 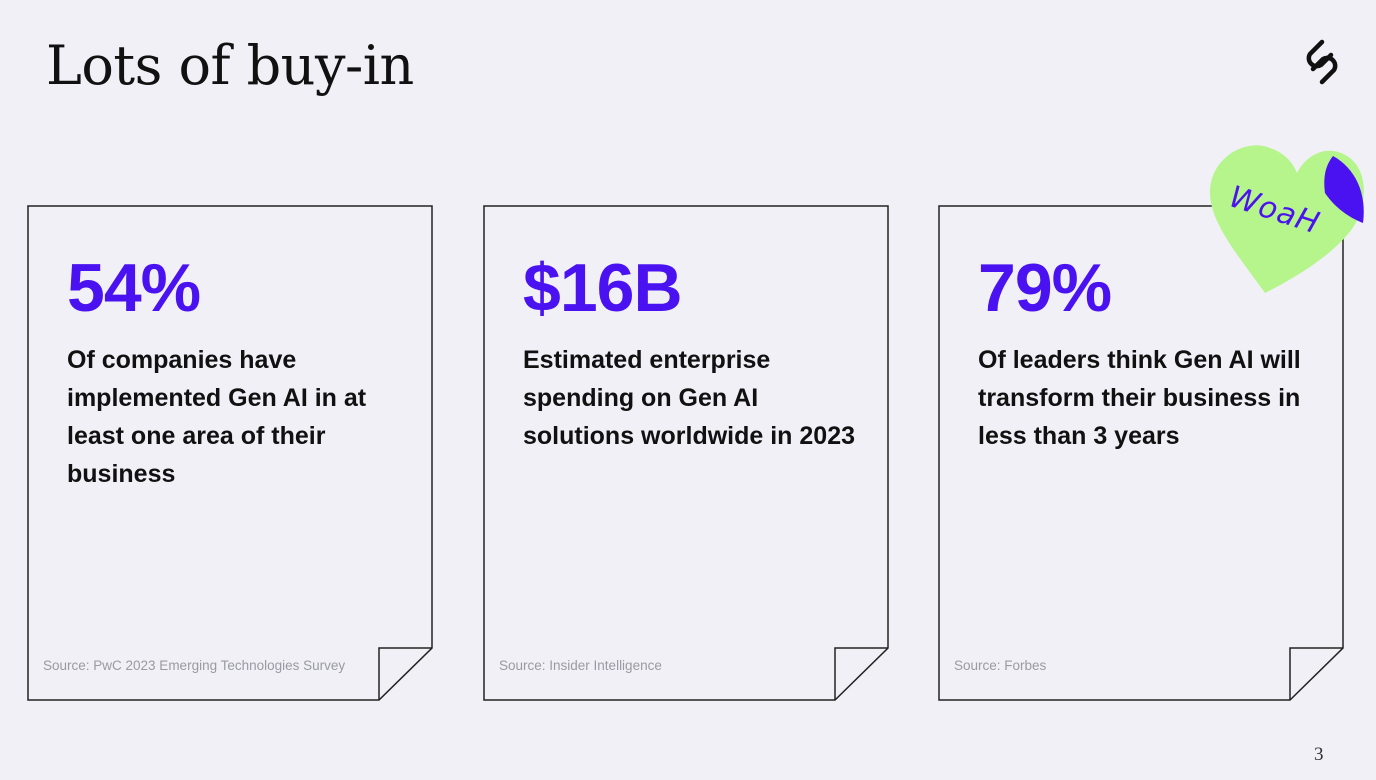 I want to click on stat-source: Source: Forbes, so click(x=1000, y=665).